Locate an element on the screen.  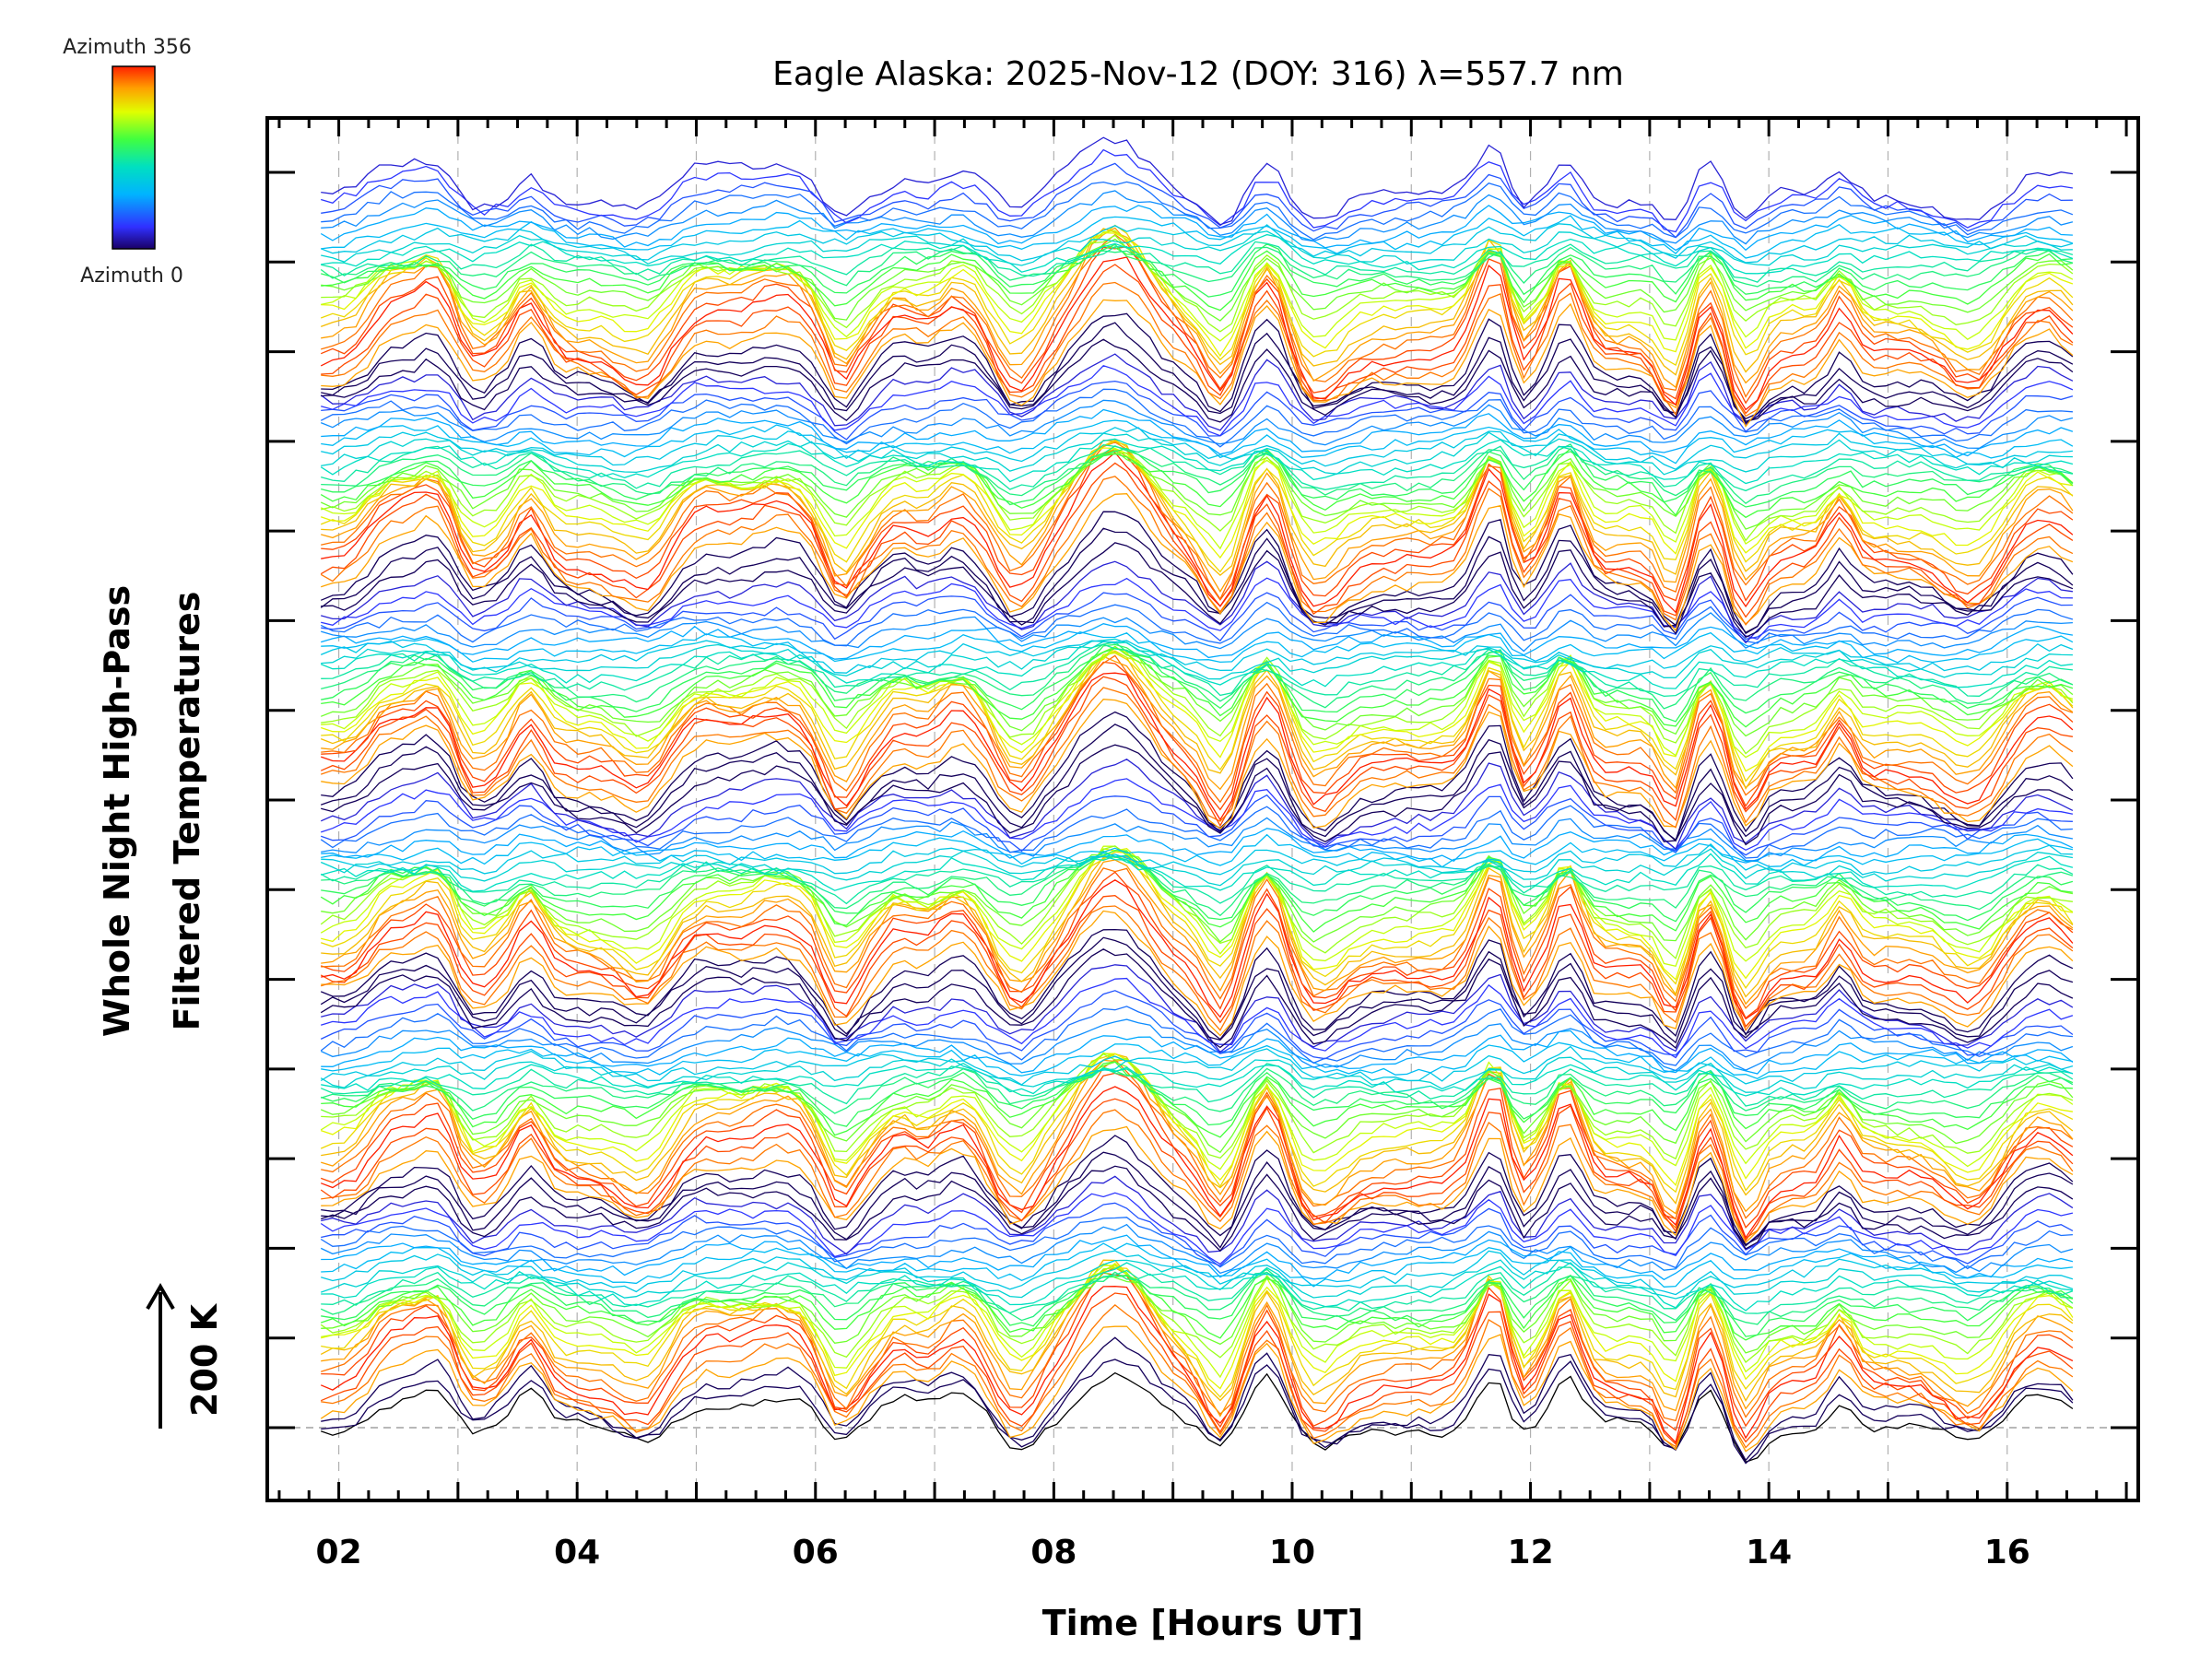
x-axis-label: Time [Hours UT] is located at coordinates (1203, 1623).